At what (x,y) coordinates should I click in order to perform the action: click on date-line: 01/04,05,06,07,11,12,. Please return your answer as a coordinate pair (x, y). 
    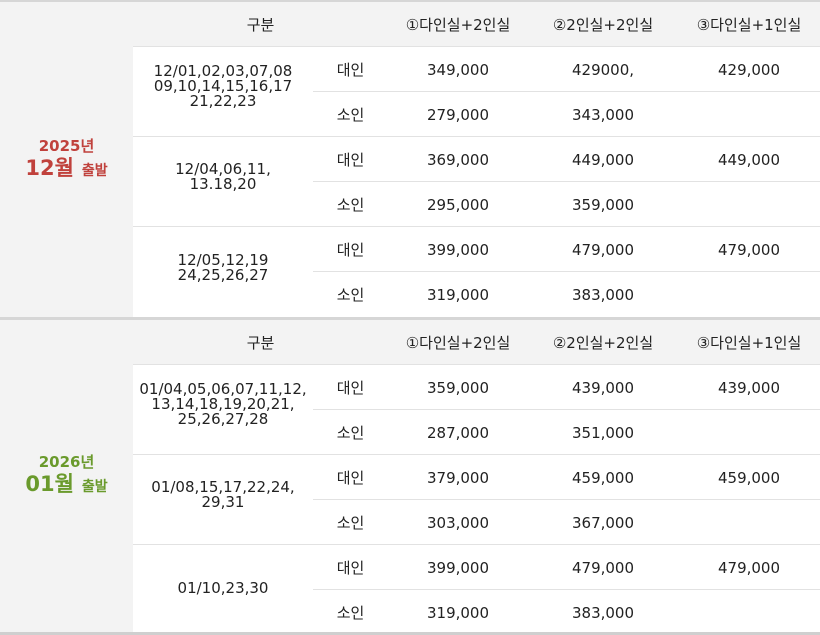
    Looking at the image, I should click on (223, 389).